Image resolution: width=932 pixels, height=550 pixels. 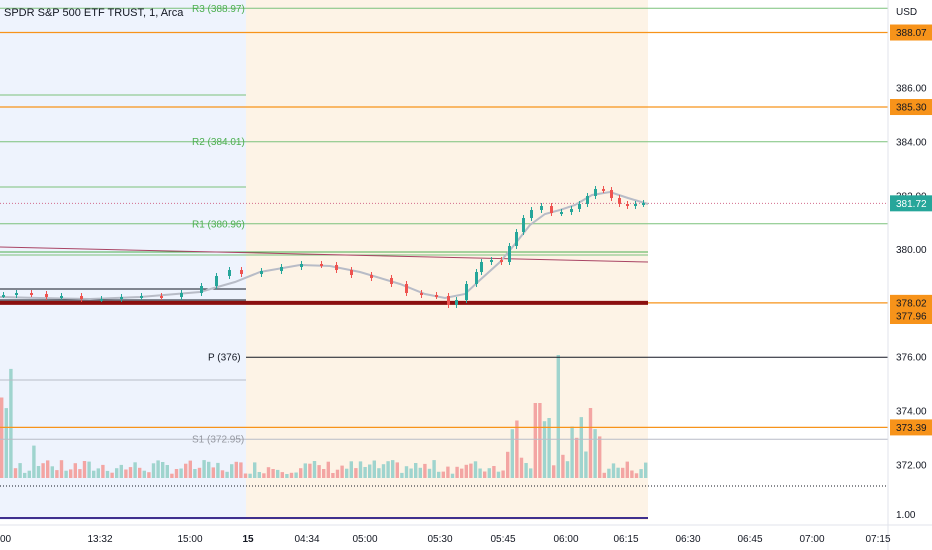 What do you see at coordinates (248, 539) in the screenshot?
I see `time-tick-label: 15` at bounding box center [248, 539].